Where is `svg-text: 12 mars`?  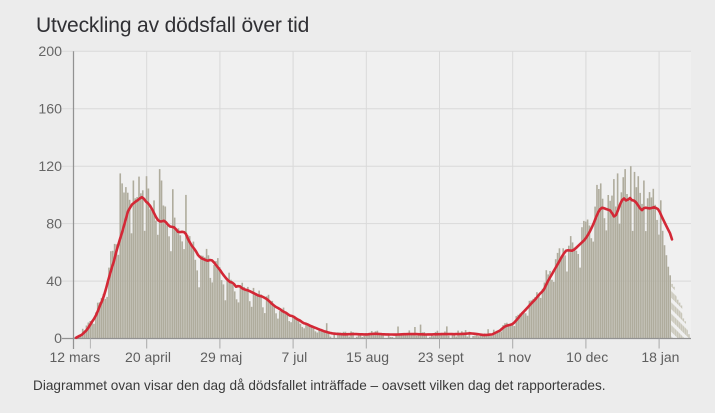 svg-text: 12 mars is located at coordinates (75, 357).